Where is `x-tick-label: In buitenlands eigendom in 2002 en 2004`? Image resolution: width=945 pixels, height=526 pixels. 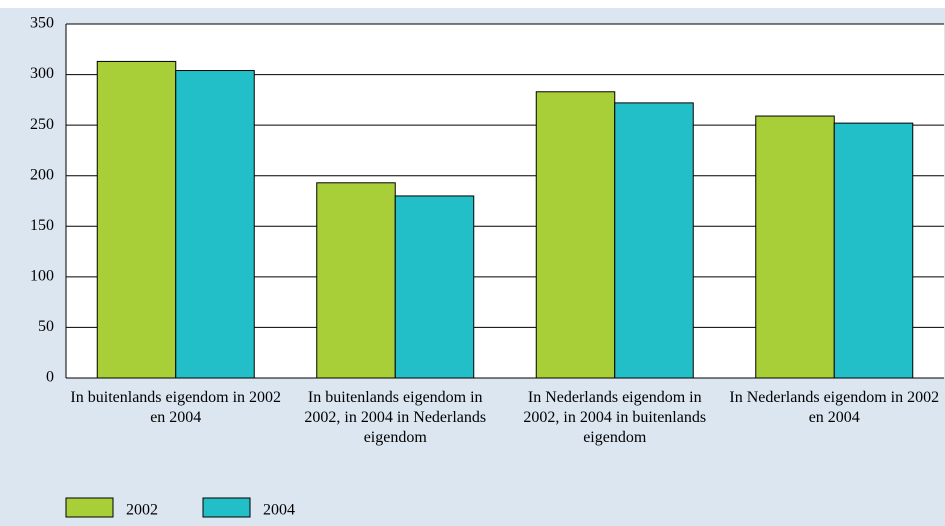 x-tick-label: In buitenlands eigendom in 2002 en 2004 is located at coordinates (176, 407).